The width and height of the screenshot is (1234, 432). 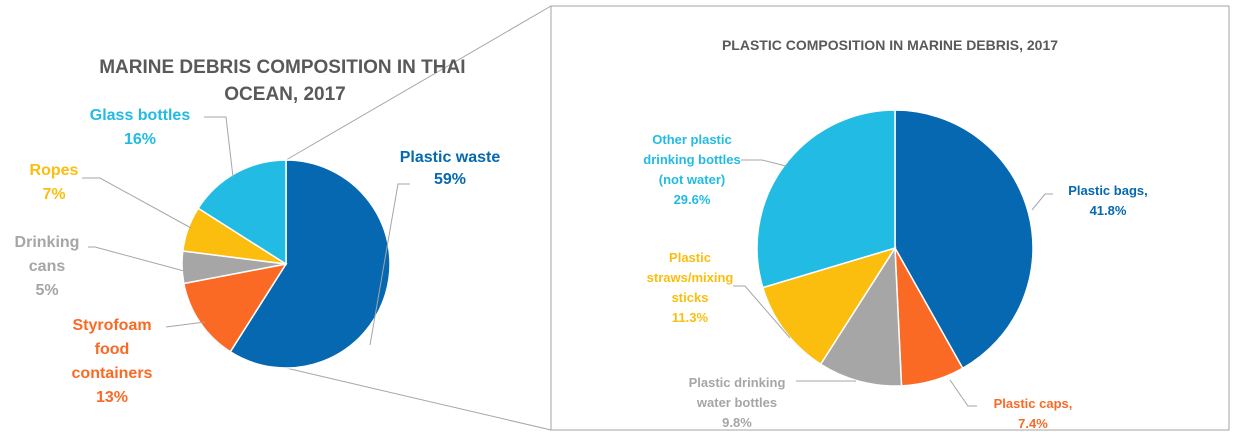 I want to click on data-label-plastic-drinking-water-bottles: Plastic drinking water bottles 9.8%, so click(x=737, y=402).